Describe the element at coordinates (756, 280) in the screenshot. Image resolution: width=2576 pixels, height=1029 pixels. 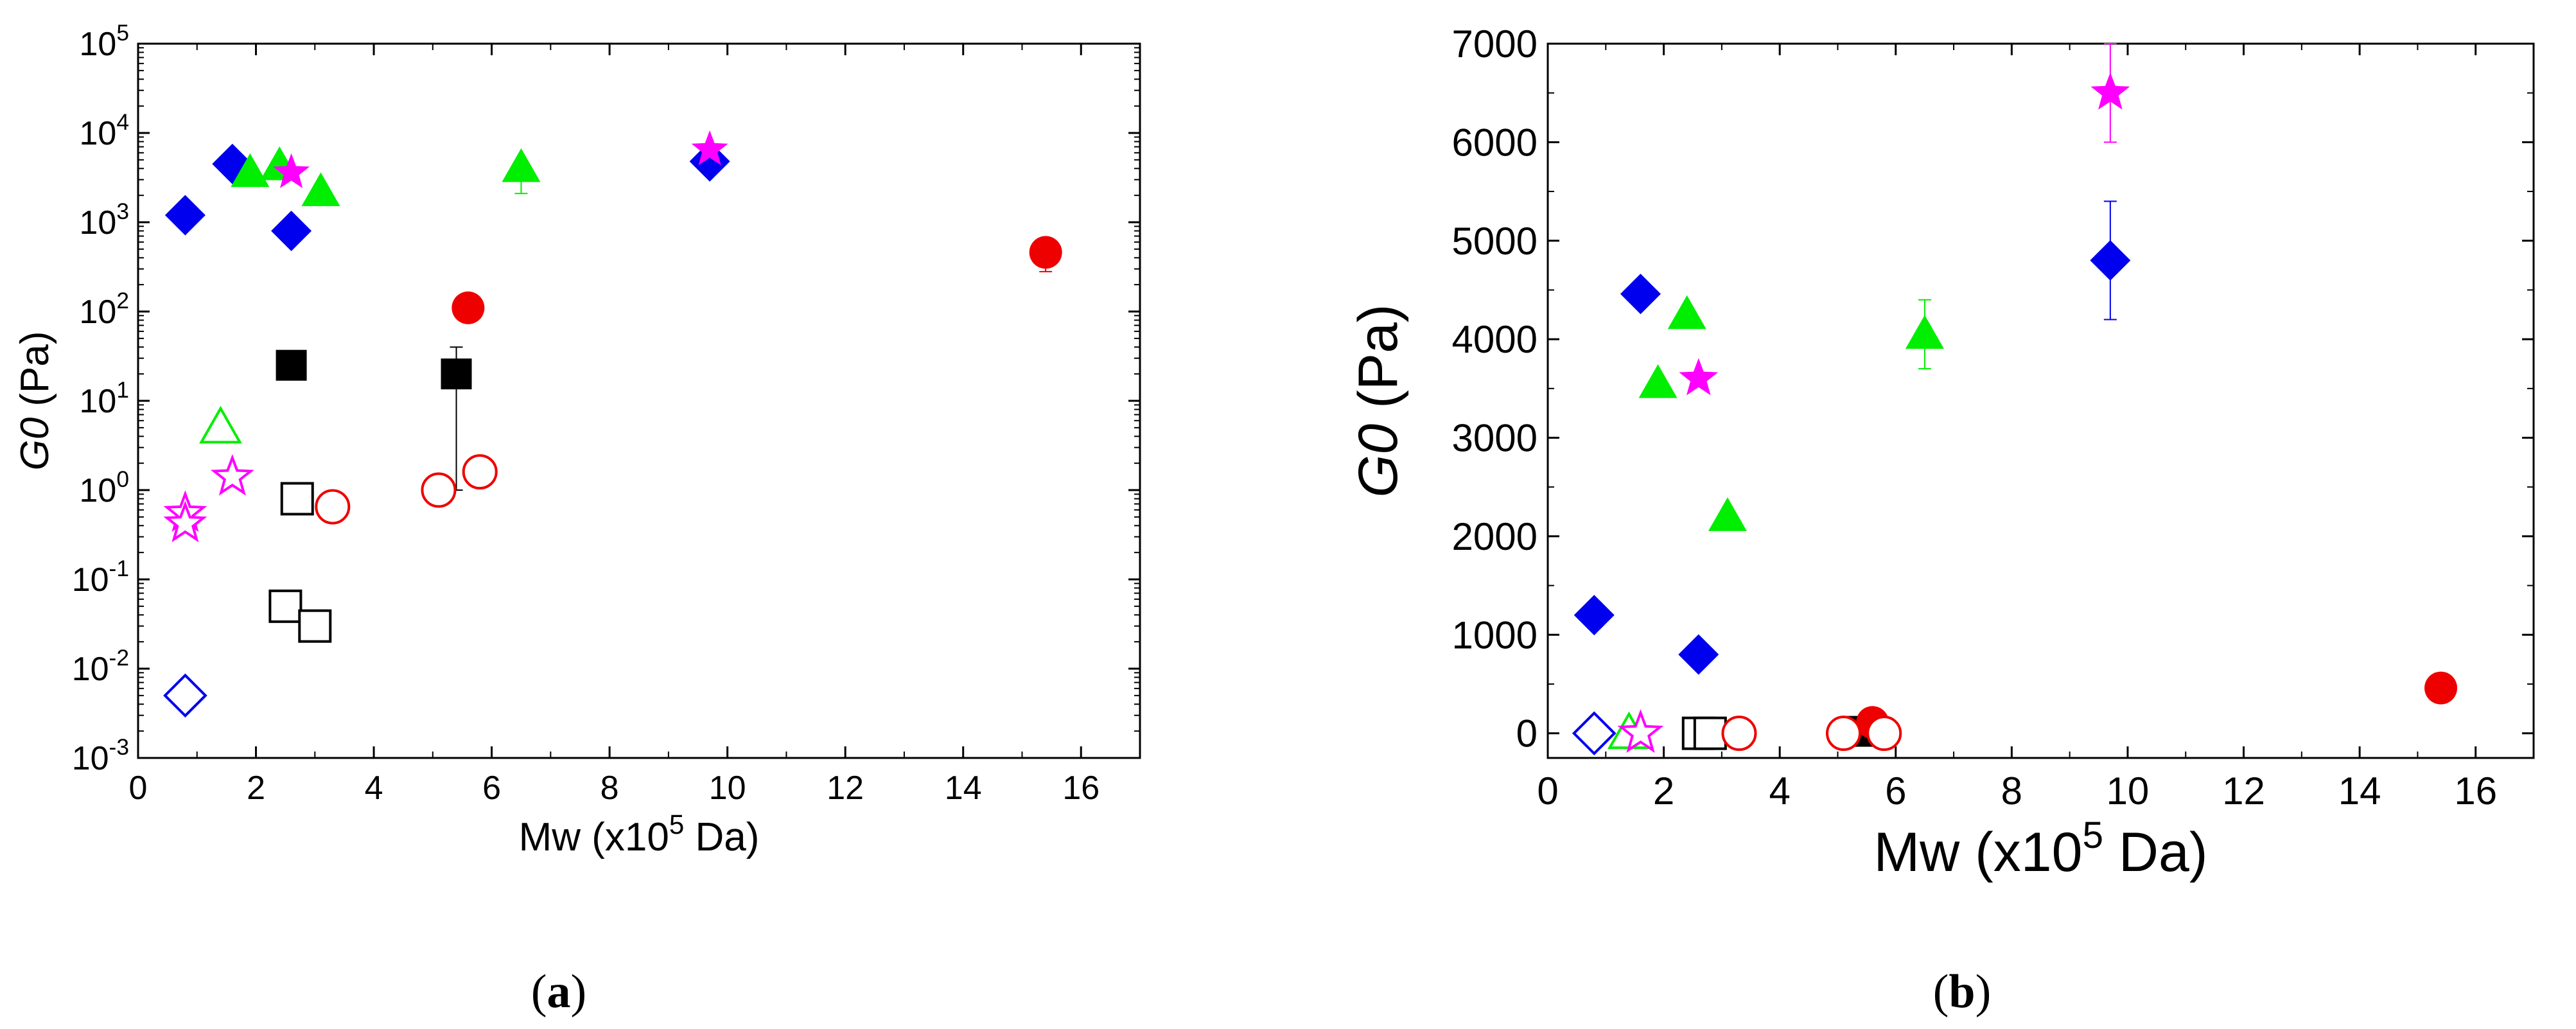
I see `series-a-circle-filled` at that location.